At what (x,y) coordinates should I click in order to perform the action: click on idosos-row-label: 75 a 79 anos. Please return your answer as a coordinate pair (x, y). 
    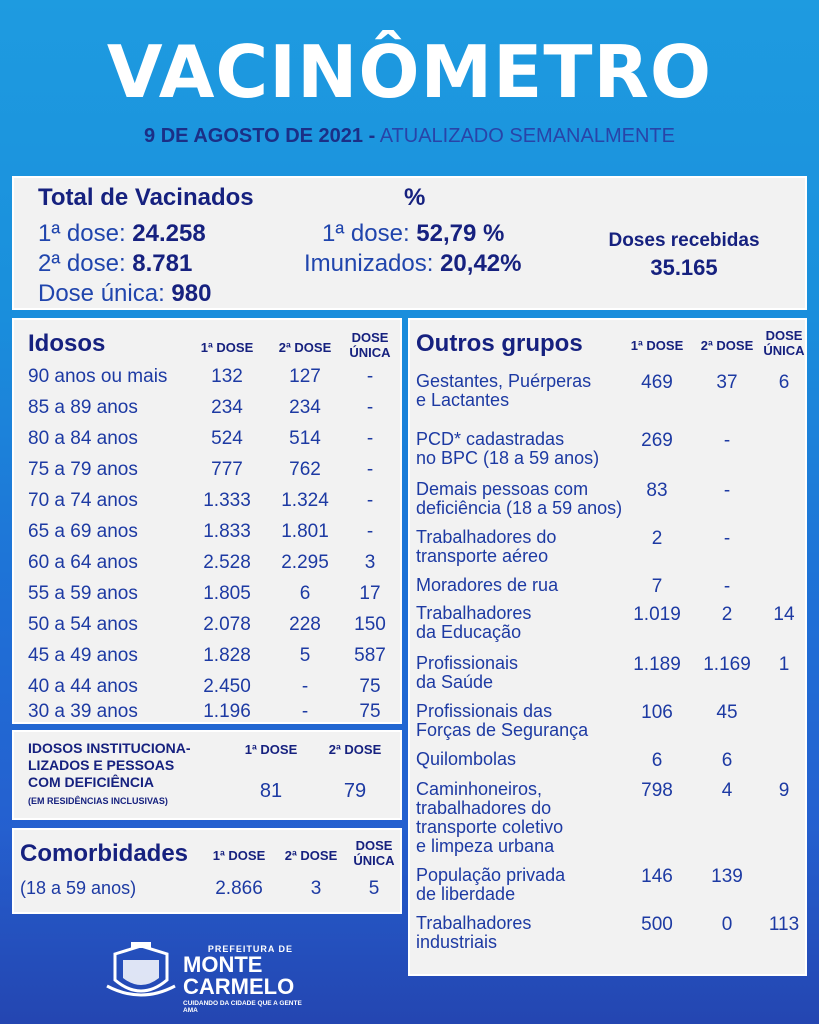
    Looking at the image, I should click on (83, 469).